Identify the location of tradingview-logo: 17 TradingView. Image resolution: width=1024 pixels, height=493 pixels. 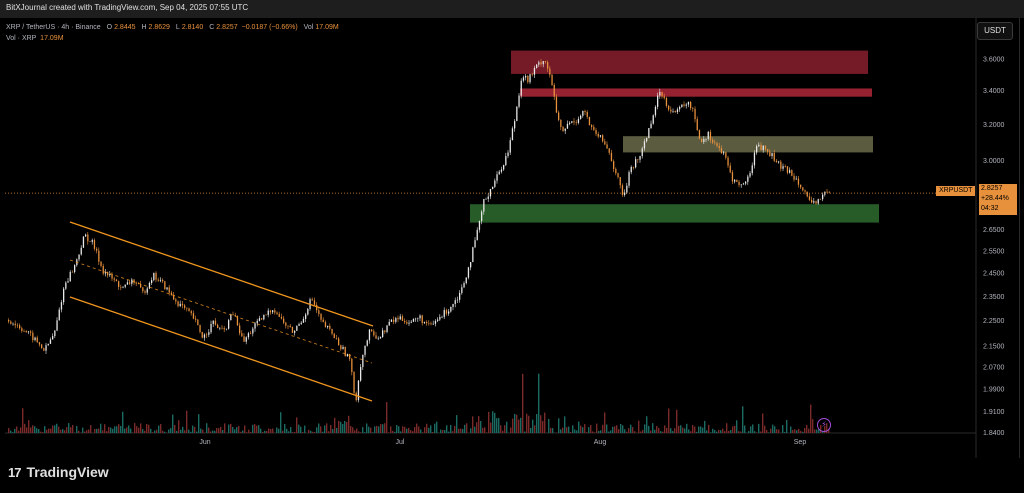
(58, 472).